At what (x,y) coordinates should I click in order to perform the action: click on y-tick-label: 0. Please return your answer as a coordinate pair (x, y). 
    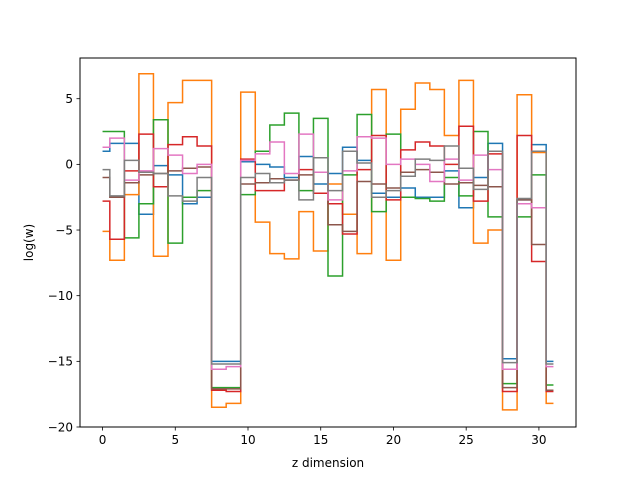
    Looking at the image, I should click on (69, 165).